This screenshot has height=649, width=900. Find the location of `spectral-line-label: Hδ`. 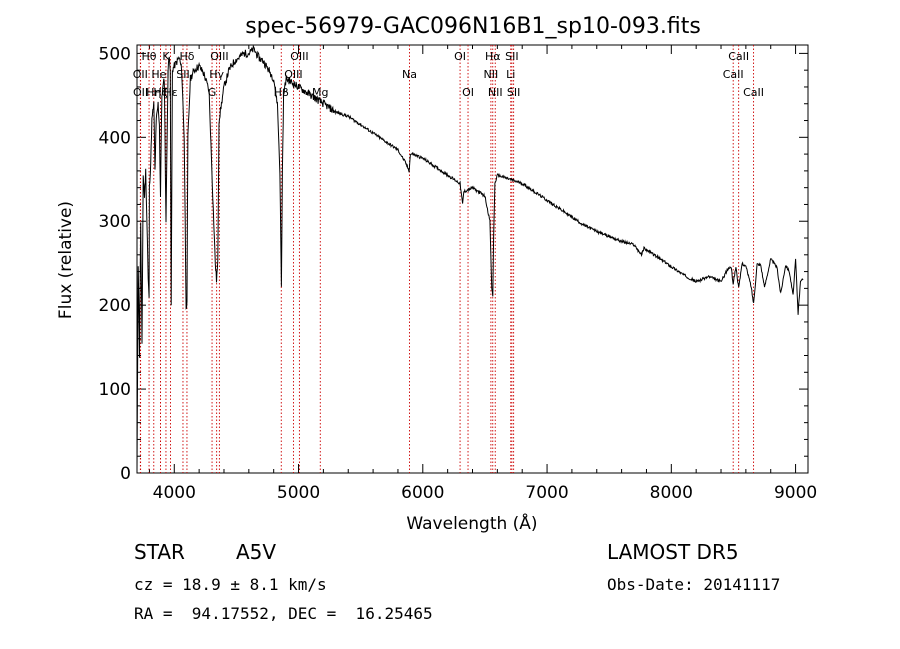

spectral-line-label: Hδ is located at coordinates (186, 56).